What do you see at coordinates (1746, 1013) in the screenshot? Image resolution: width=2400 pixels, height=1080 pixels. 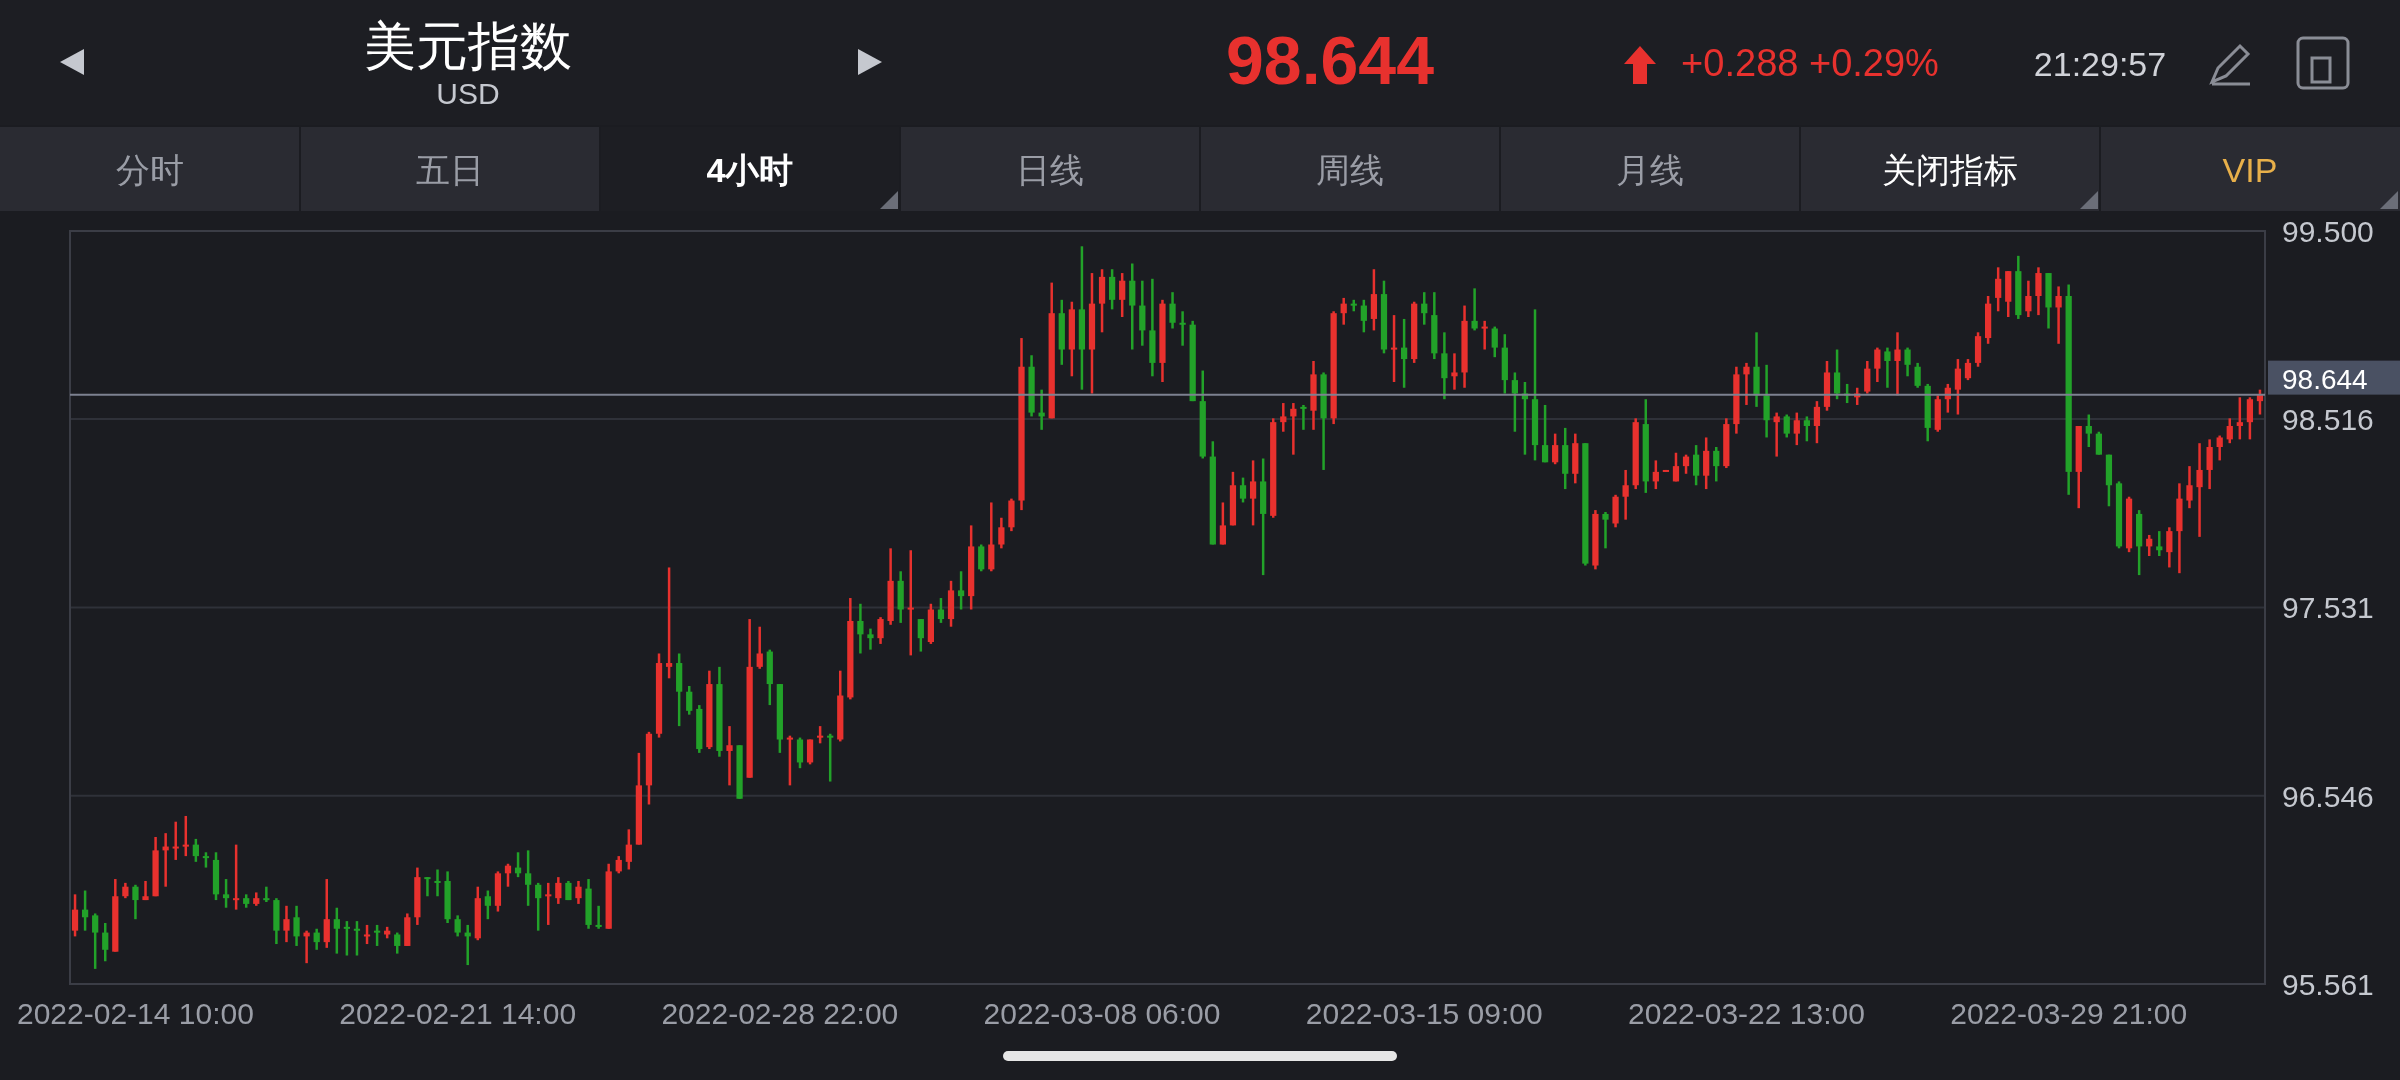 I see `x-tick-label: 2022-03-22 13:00` at bounding box center [1746, 1013].